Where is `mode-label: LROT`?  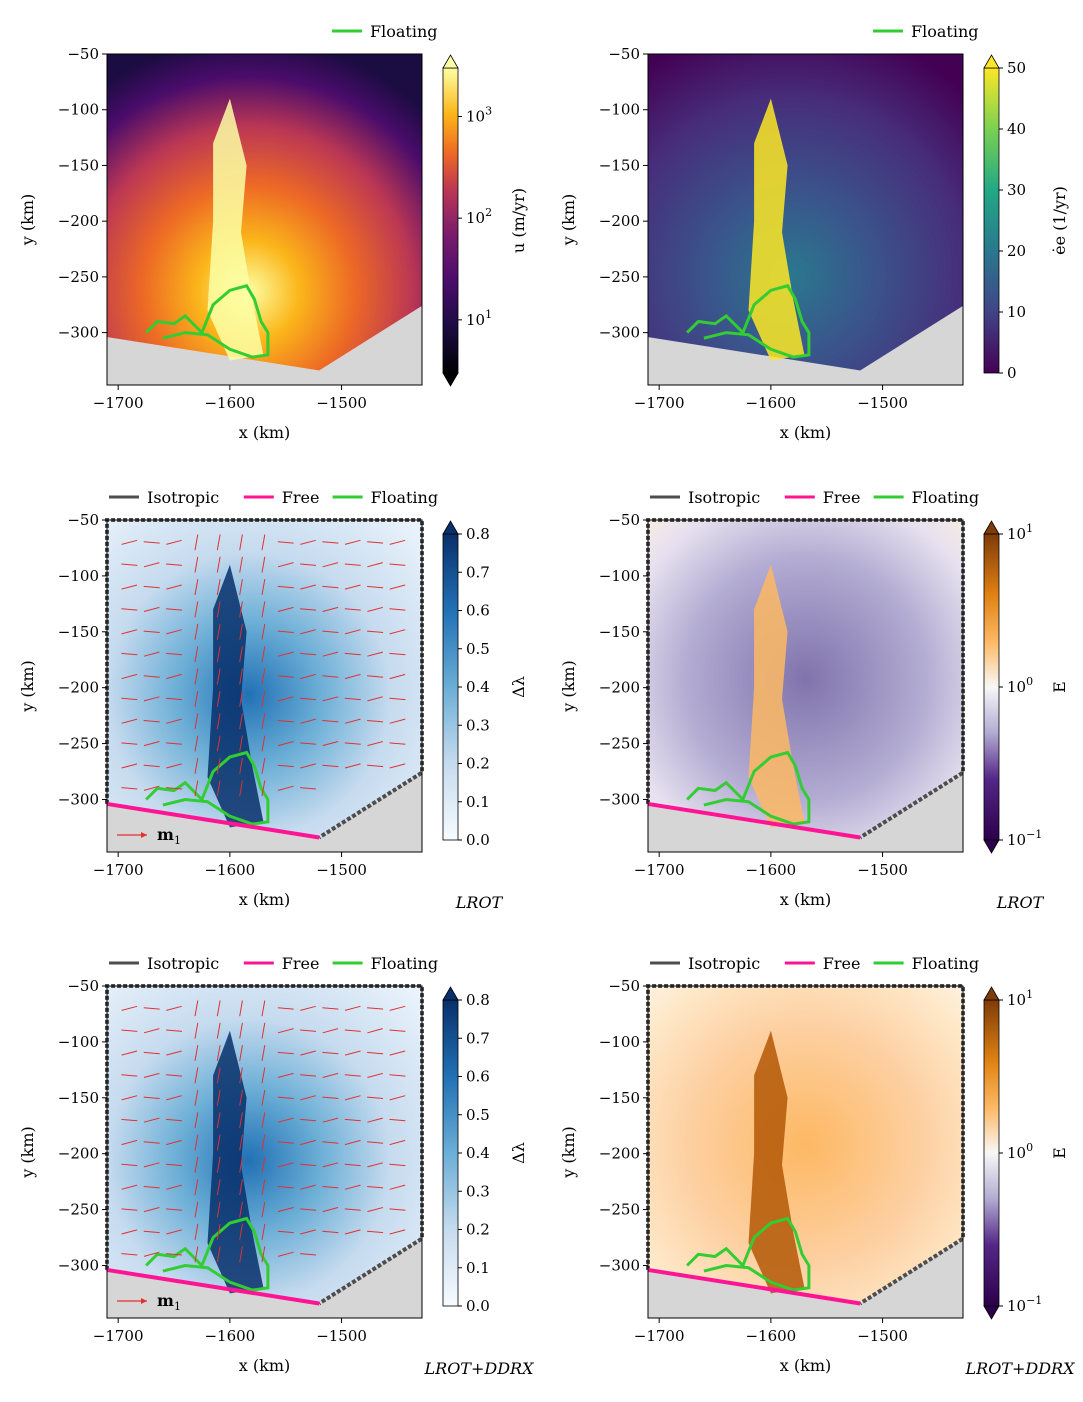 mode-label: LROT is located at coordinates (1020, 902).